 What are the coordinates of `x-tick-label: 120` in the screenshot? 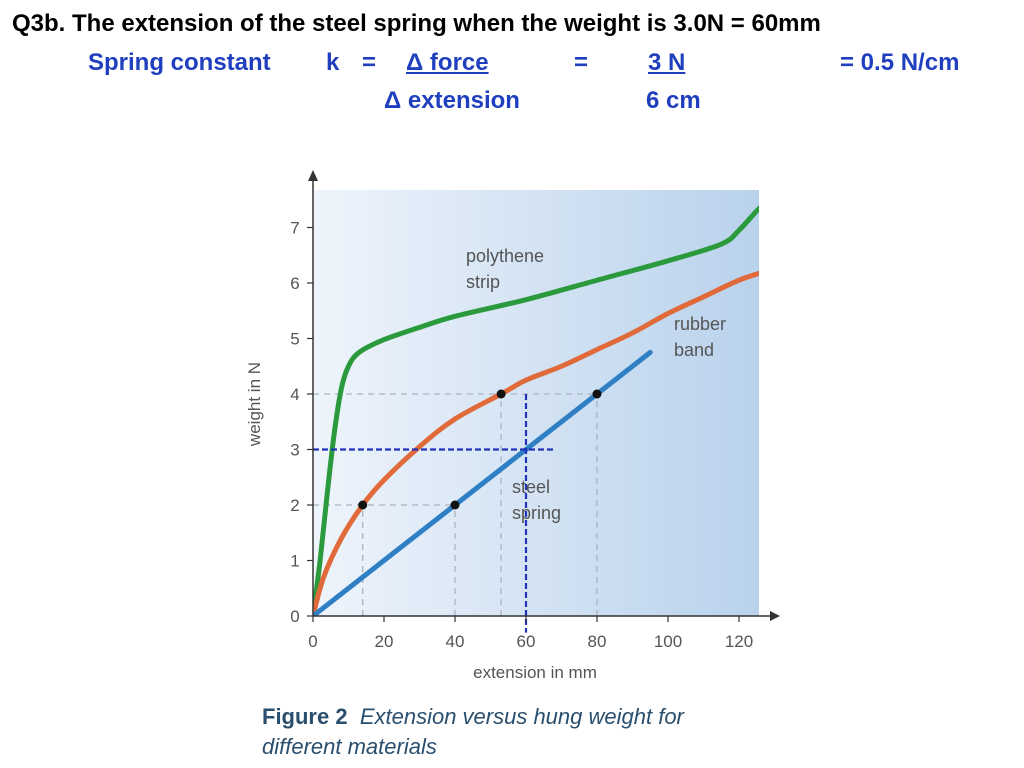 It's located at (739, 641).